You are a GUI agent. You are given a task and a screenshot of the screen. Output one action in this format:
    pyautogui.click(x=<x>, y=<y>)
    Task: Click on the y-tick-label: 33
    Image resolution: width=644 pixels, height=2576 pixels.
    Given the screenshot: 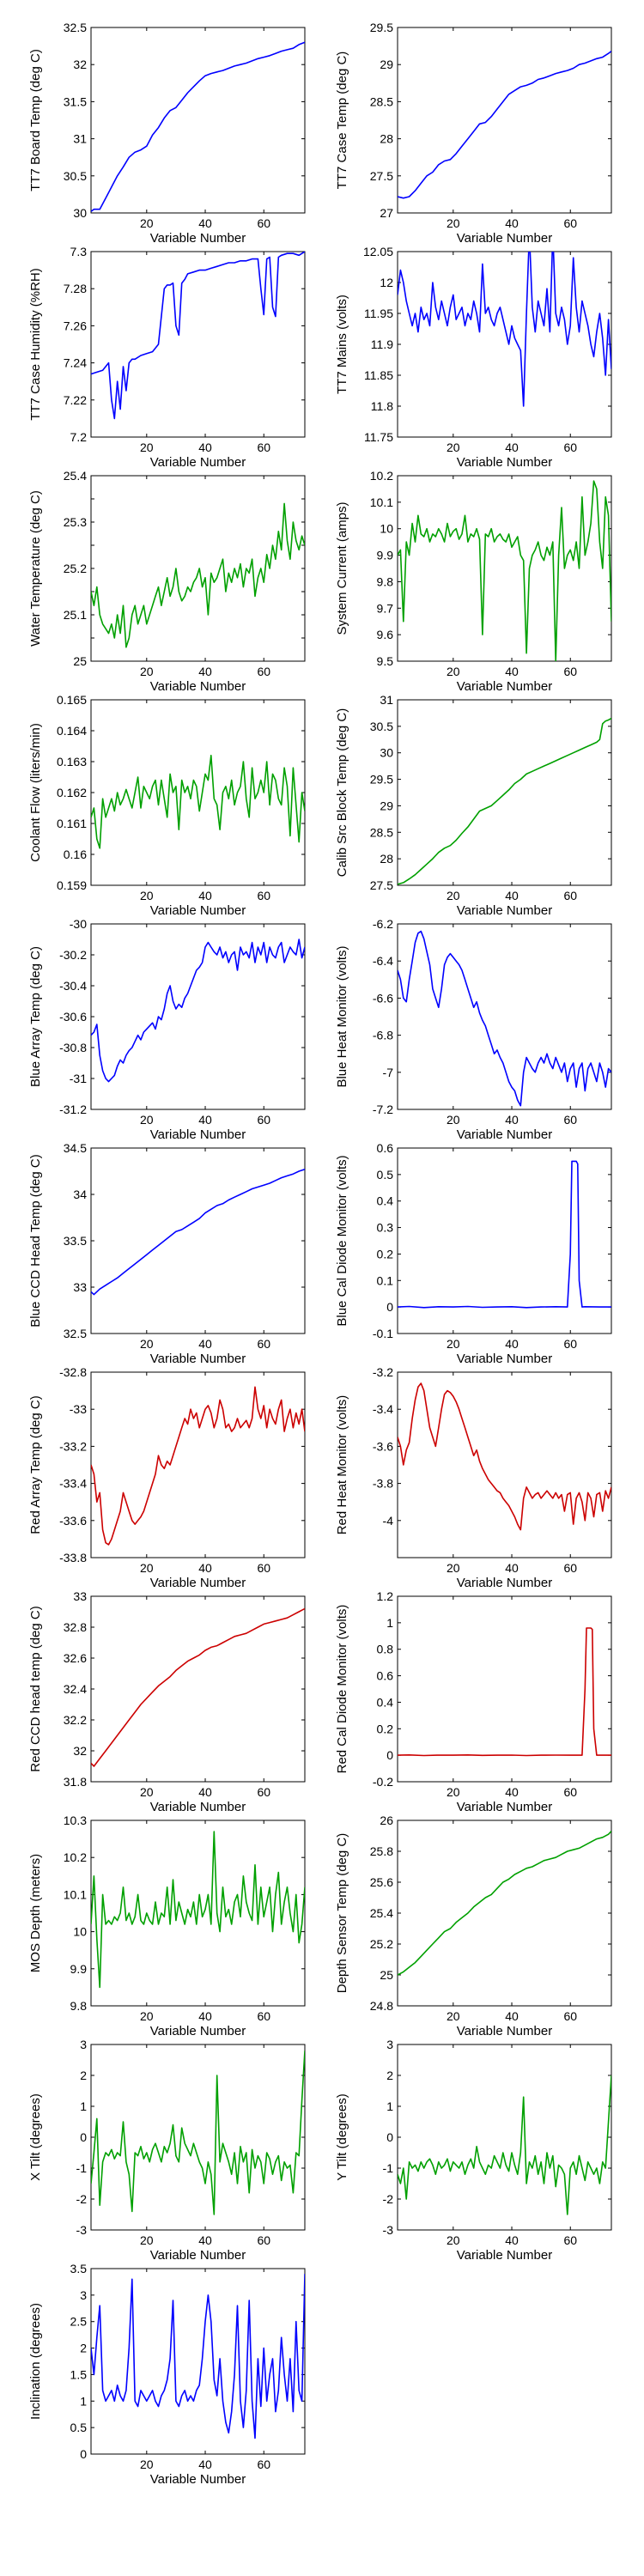 What is the action you would take?
    pyautogui.click(x=80, y=1287)
    